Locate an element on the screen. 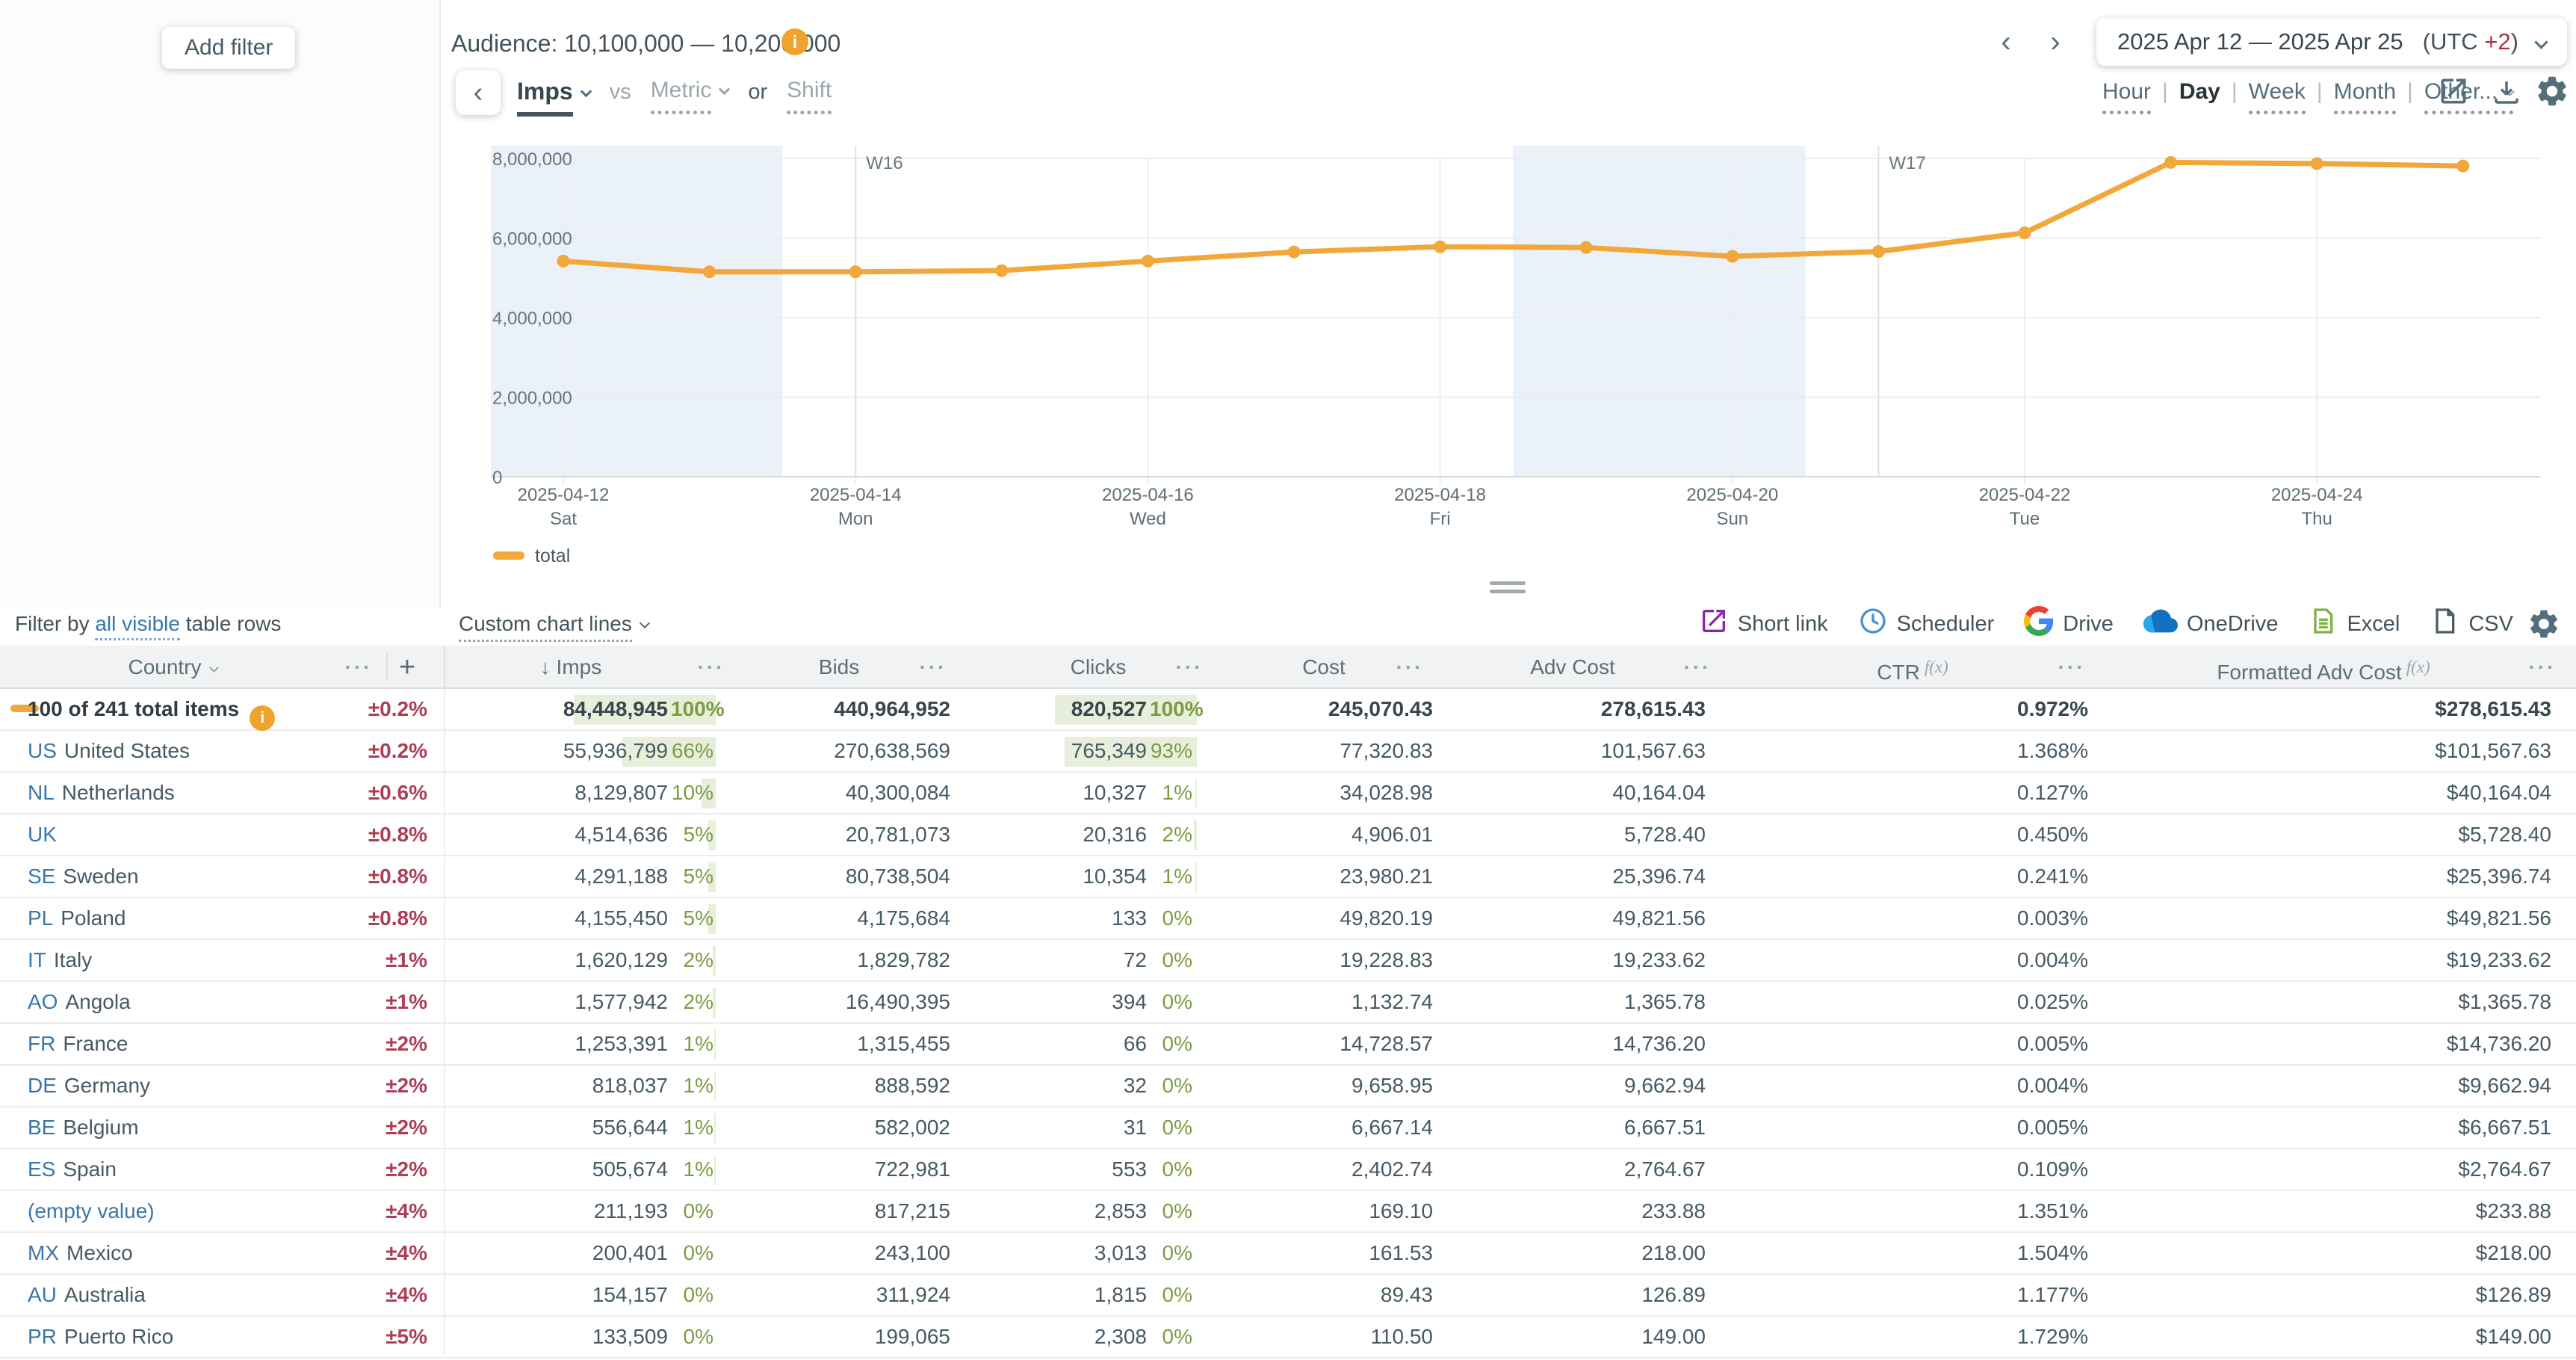 The width and height of the screenshot is (2576, 1360). cell-ctr: 0.127% is located at coordinates (2052, 792).